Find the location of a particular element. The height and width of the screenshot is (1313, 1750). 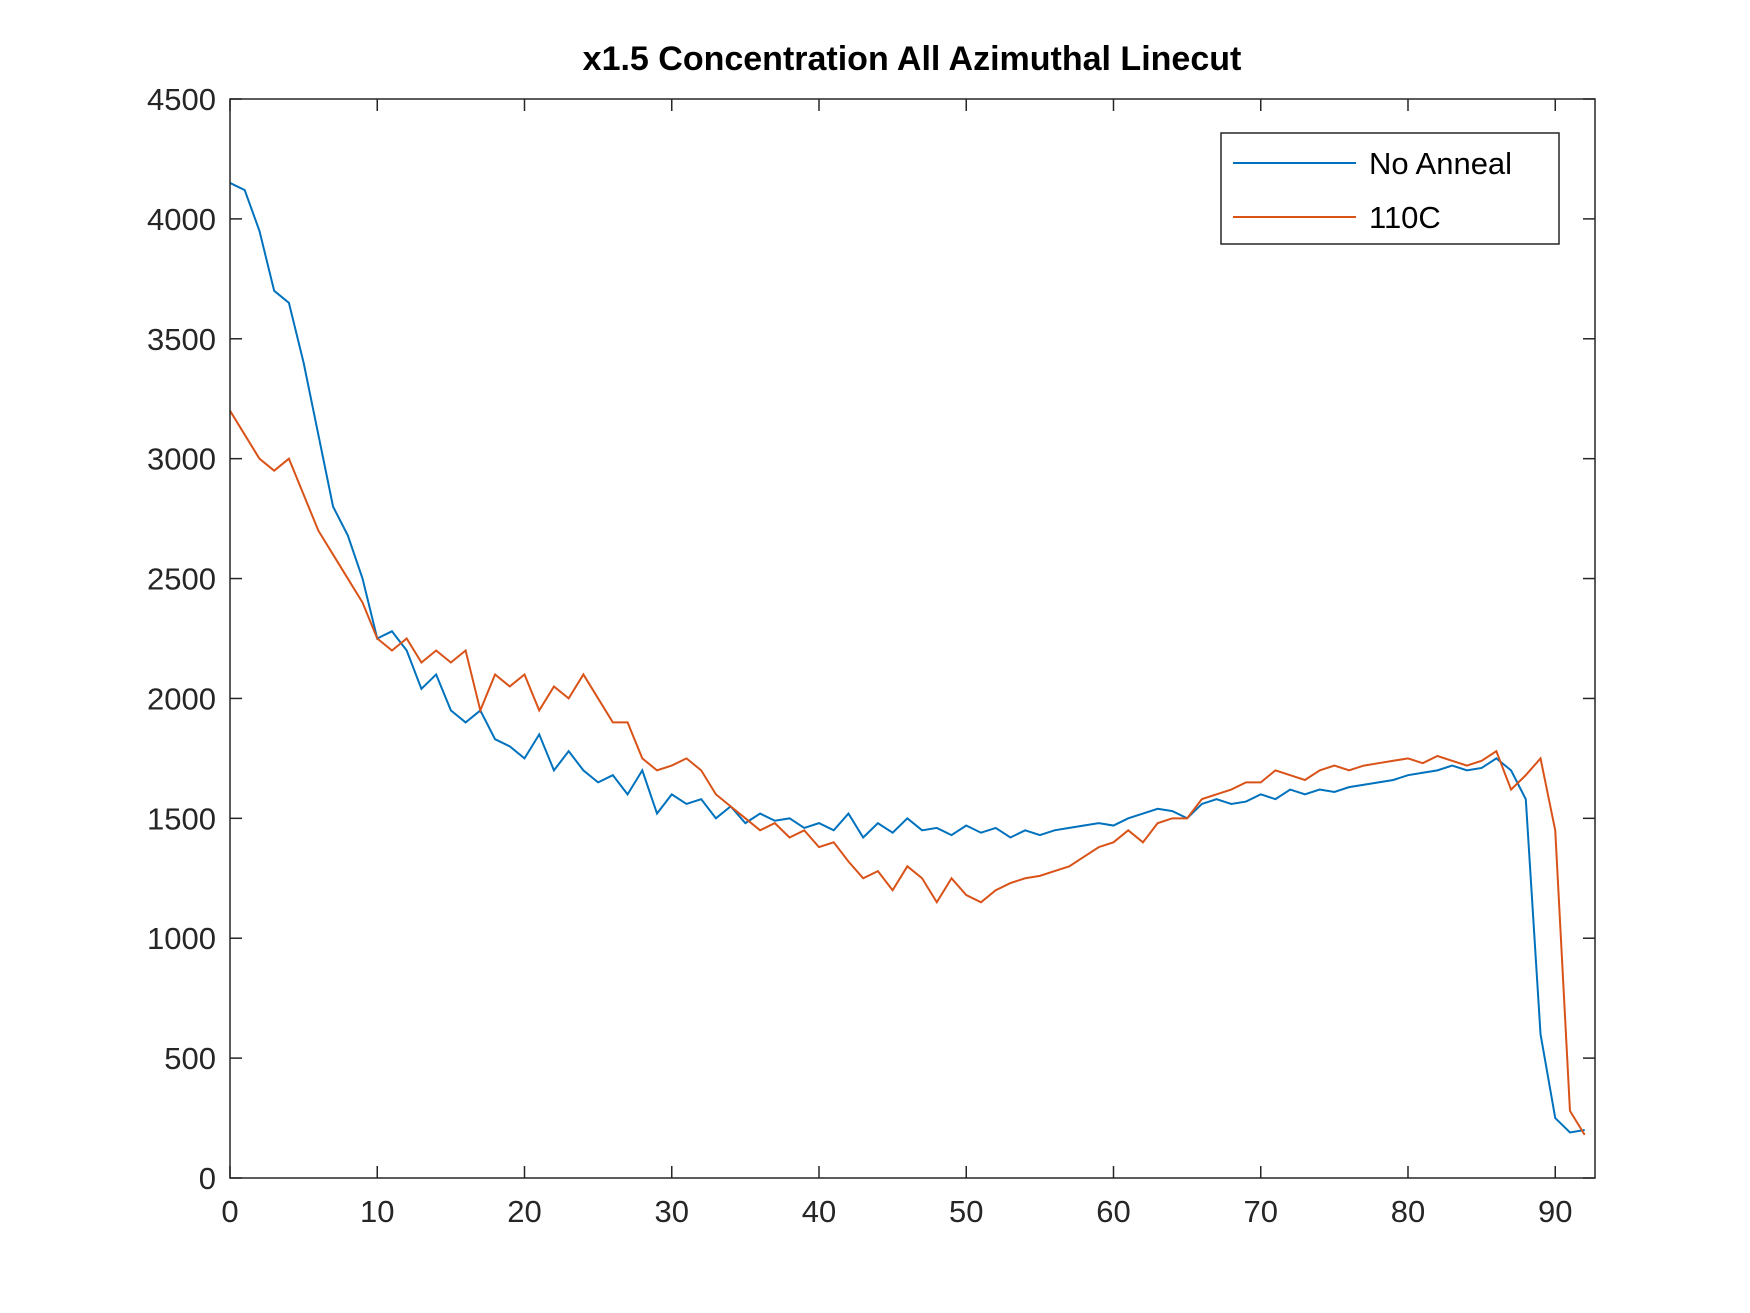

legend: No Anneal 110C is located at coordinates (1390, 188).